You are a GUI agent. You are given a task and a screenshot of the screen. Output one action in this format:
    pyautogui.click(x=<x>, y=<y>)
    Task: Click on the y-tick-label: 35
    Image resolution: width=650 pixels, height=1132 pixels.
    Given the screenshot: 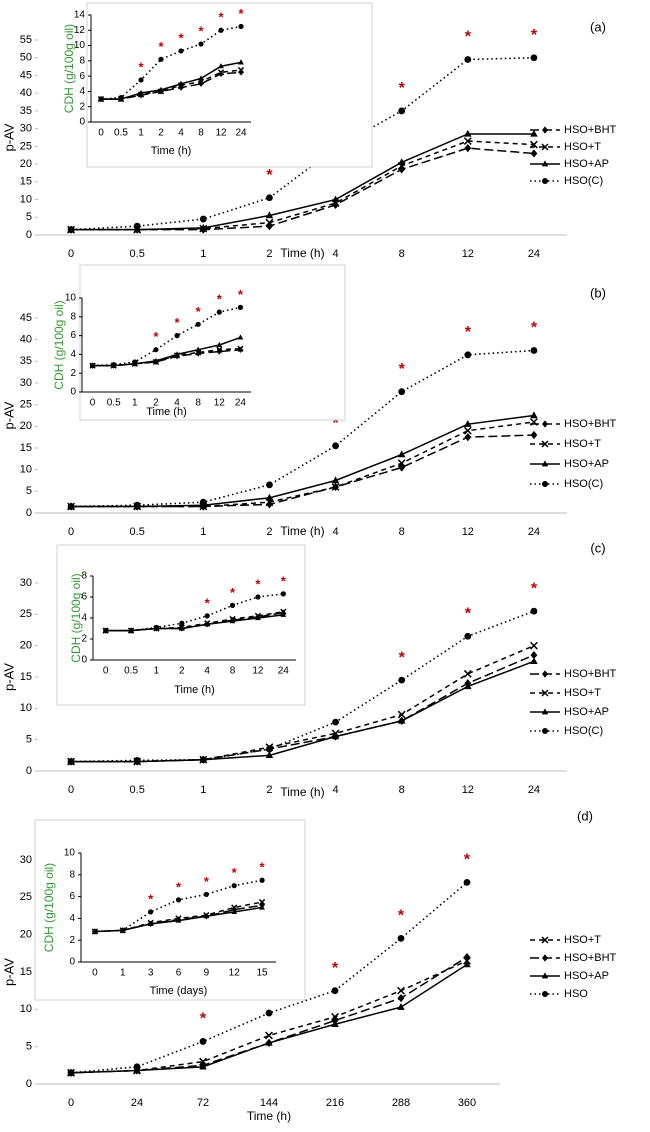 What is the action you would take?
    pyautogui.click(x=26, y=111)
    